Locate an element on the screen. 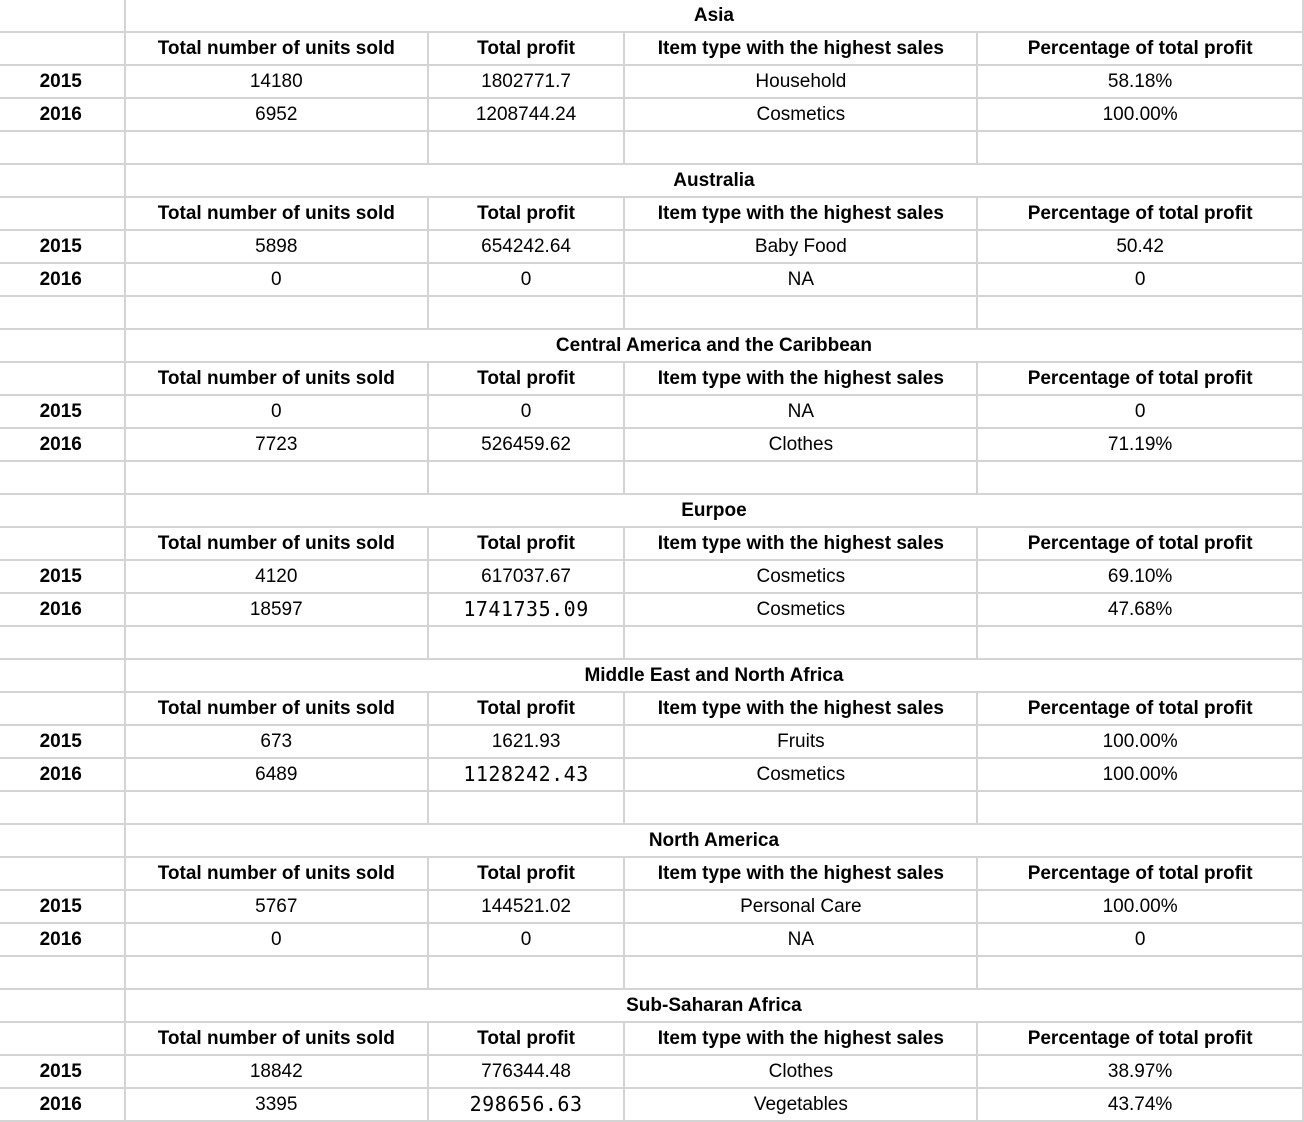 The image size is (1304, 1122). region-title: Sub-Saharan Africa is located at coordinates (714, 1006).